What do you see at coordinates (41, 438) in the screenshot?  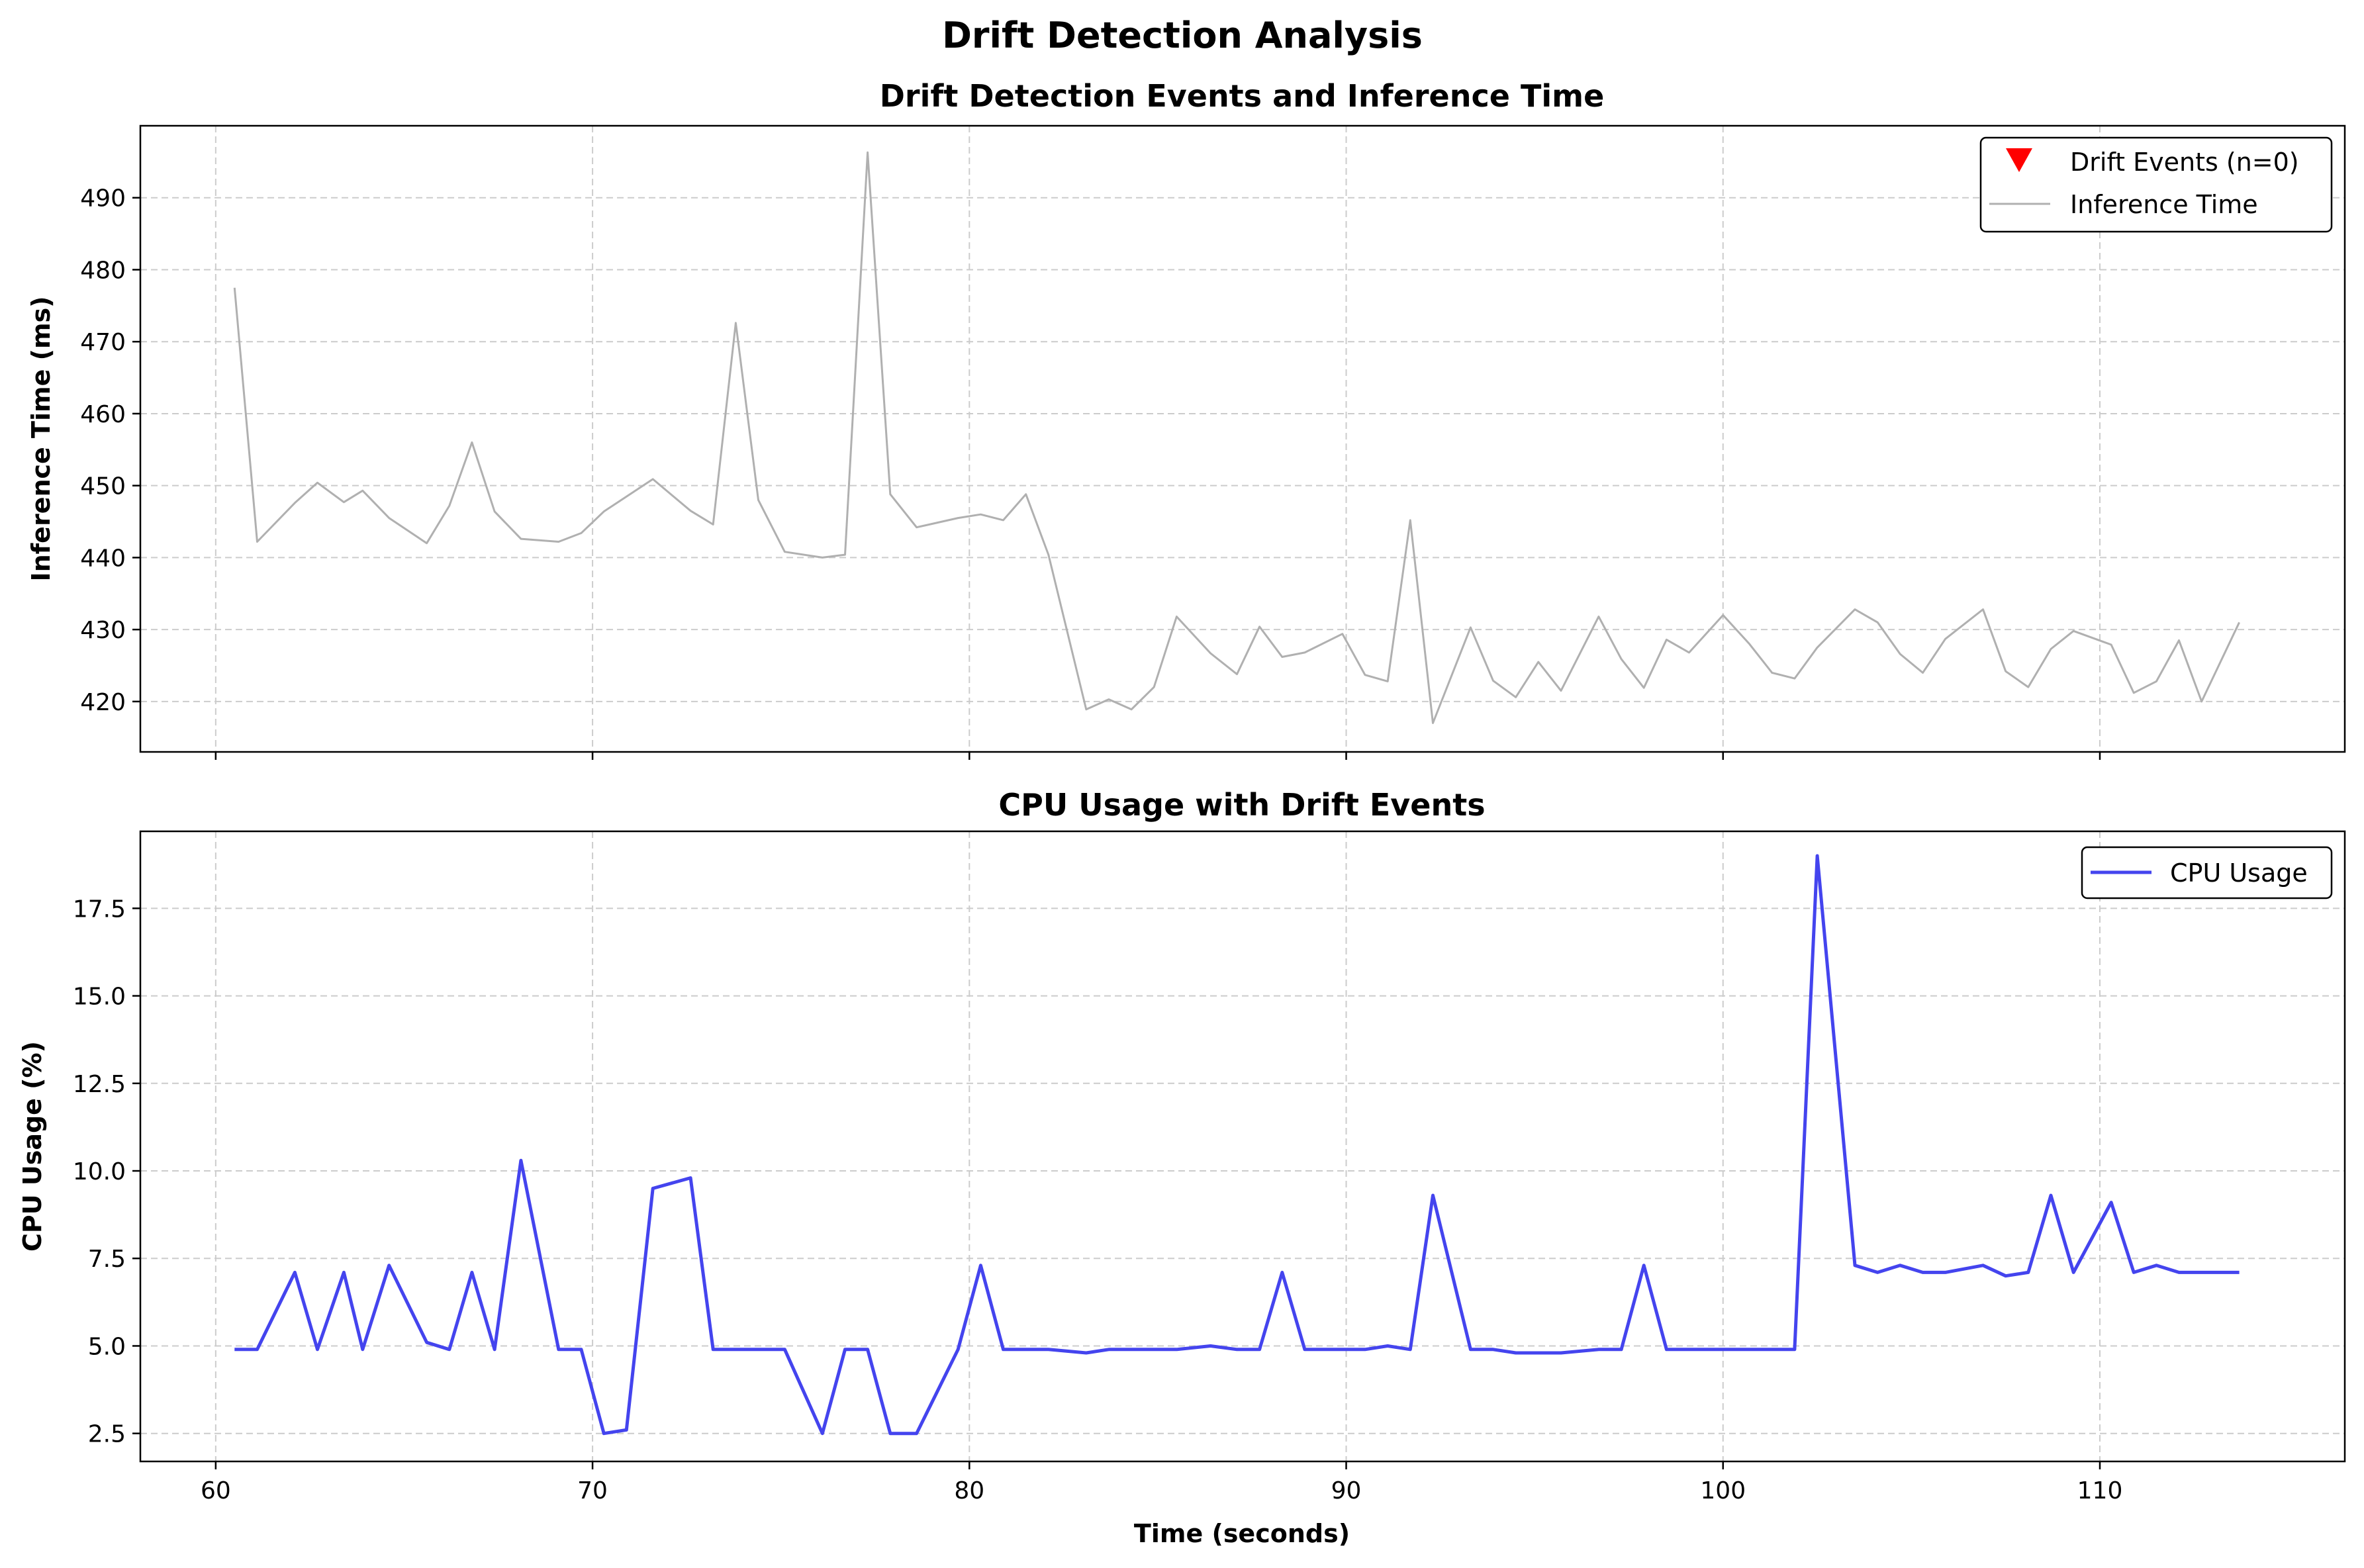 I see `inference-y-axis-label: Inference Time (ms)` at bounding box center [41, 438].